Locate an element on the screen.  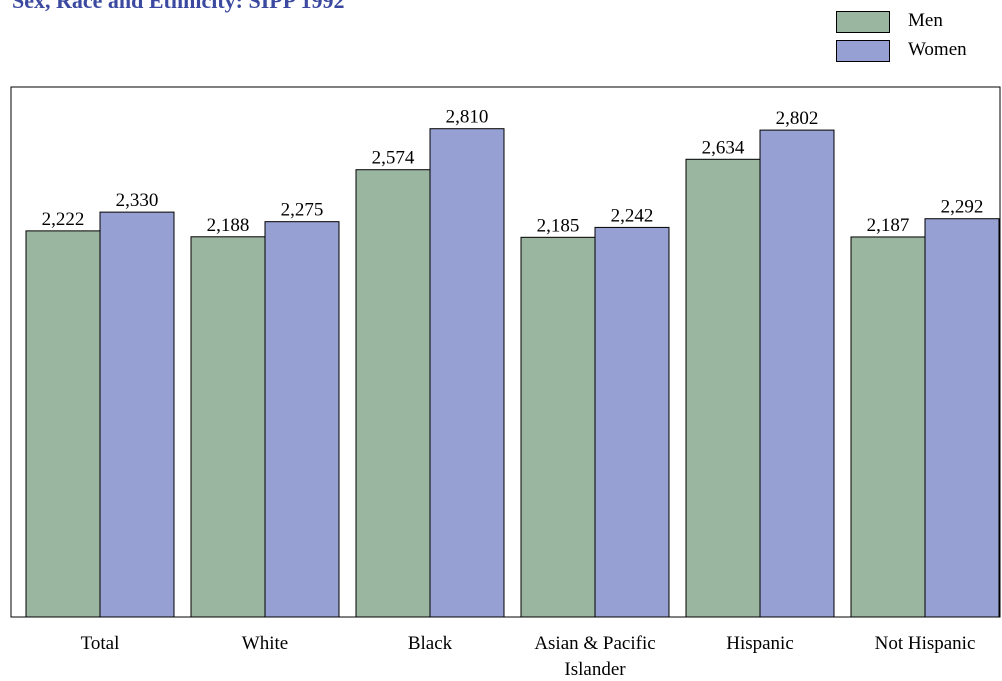
x-tick-label-3: Asian & Pacific Islander is located at coordinates (594, 656).